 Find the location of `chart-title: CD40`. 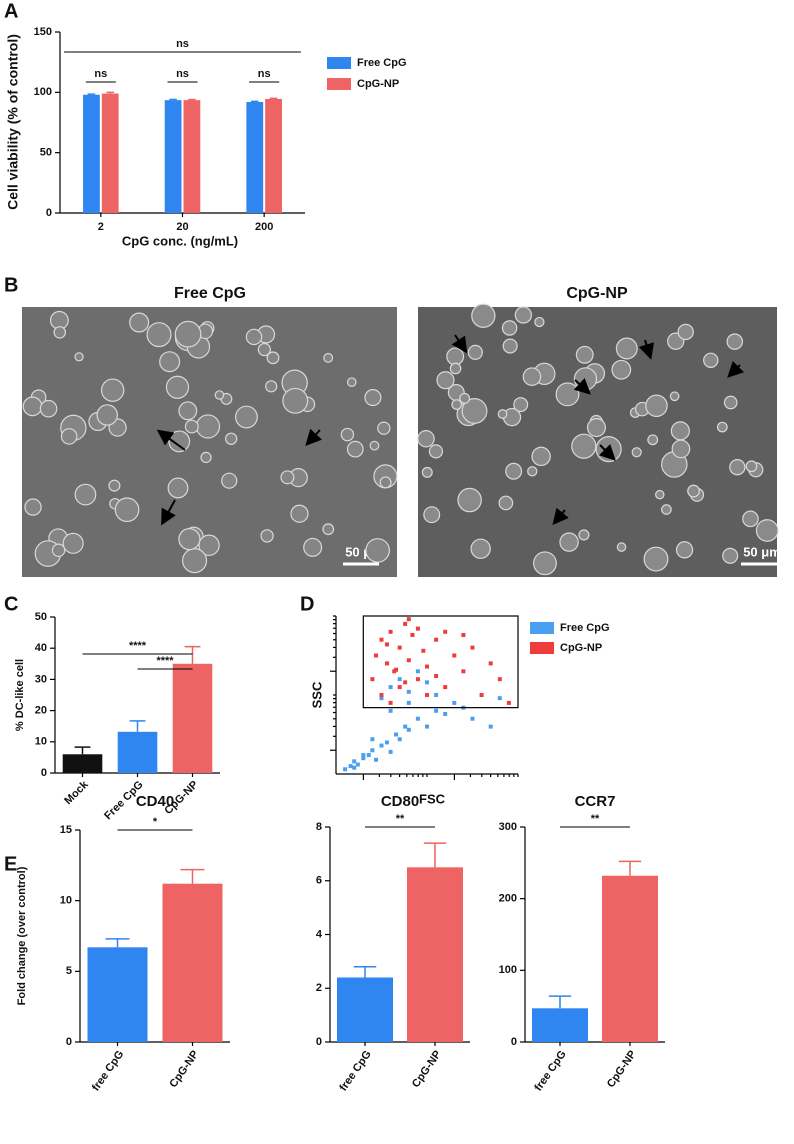

chart-title: CD40 is located at coordinates (155, 801).